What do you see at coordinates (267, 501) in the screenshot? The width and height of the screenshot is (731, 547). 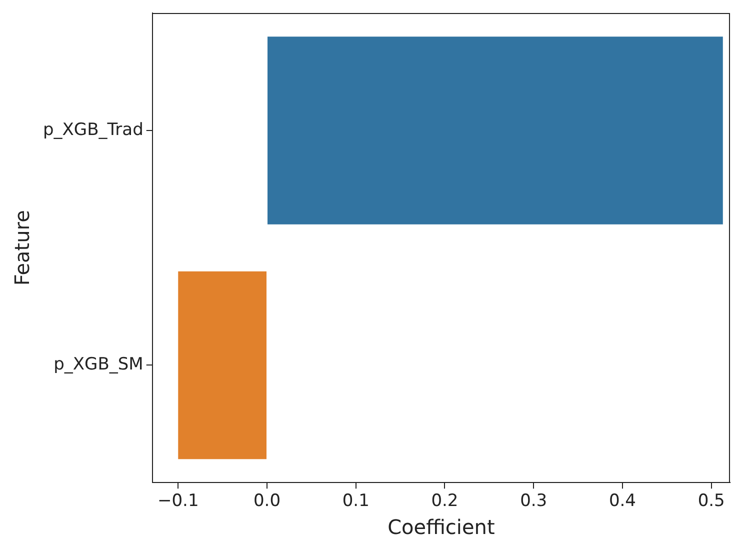 I see `x-tick-label: 0.0` at bounding box center [267, 501].